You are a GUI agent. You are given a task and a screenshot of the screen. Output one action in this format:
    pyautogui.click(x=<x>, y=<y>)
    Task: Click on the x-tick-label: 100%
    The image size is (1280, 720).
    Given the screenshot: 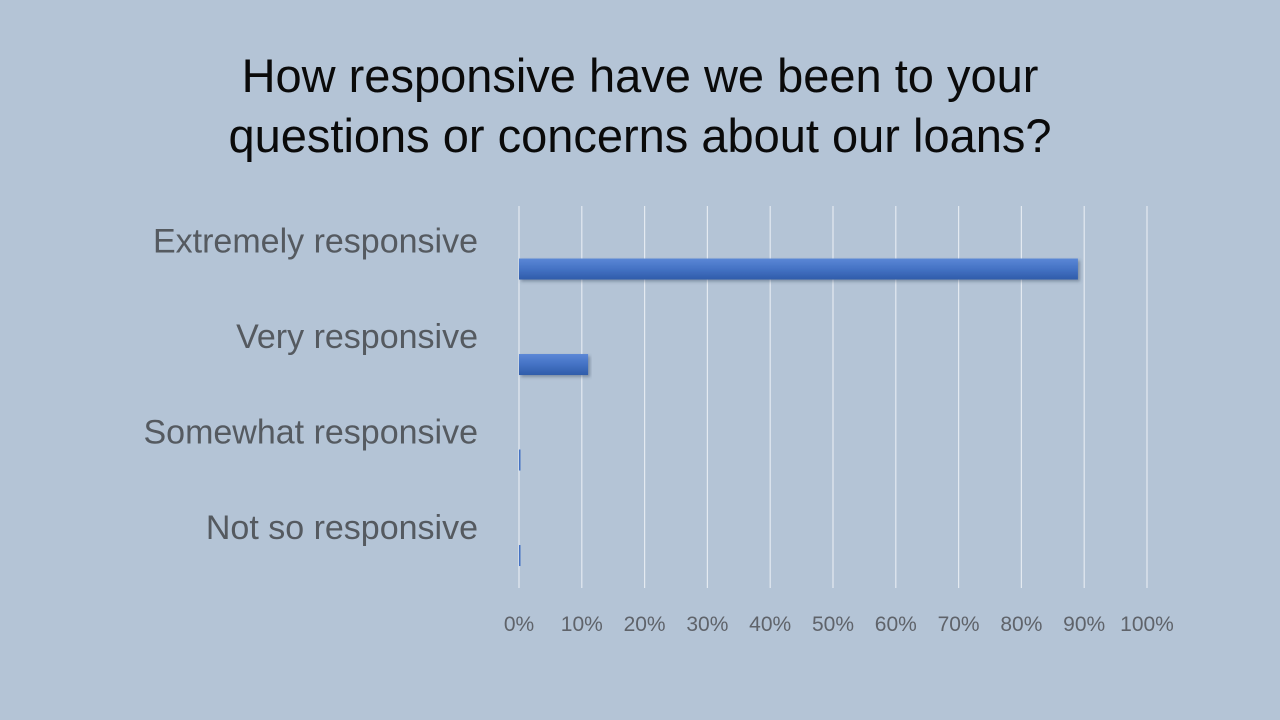 What is the action you would take?
    pyautogui.click(x=1147, y=624)
    